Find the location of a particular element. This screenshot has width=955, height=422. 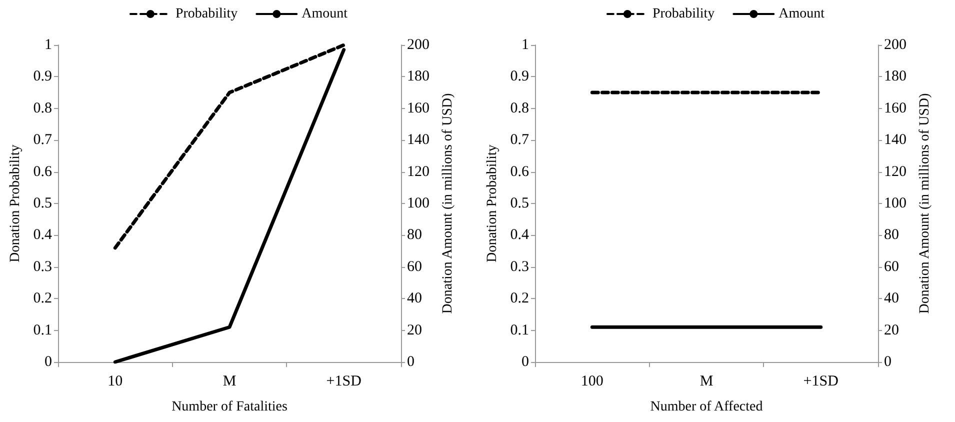

x-tick-label: 10 is located at coordinates (115, 382).